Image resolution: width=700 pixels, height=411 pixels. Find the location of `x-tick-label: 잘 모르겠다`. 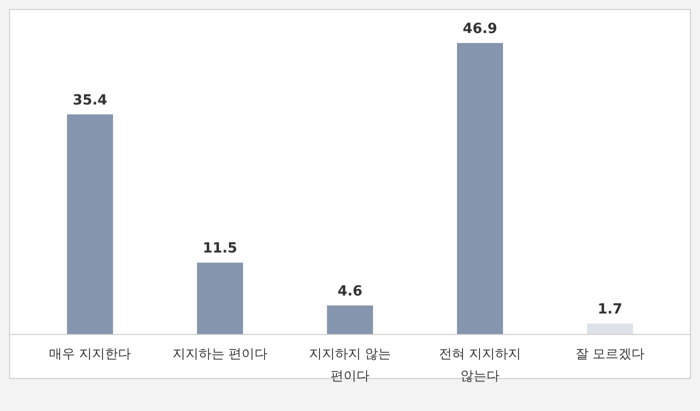

x-tick-label: 잘 모르겠다 is located at coordinates (610, 354).